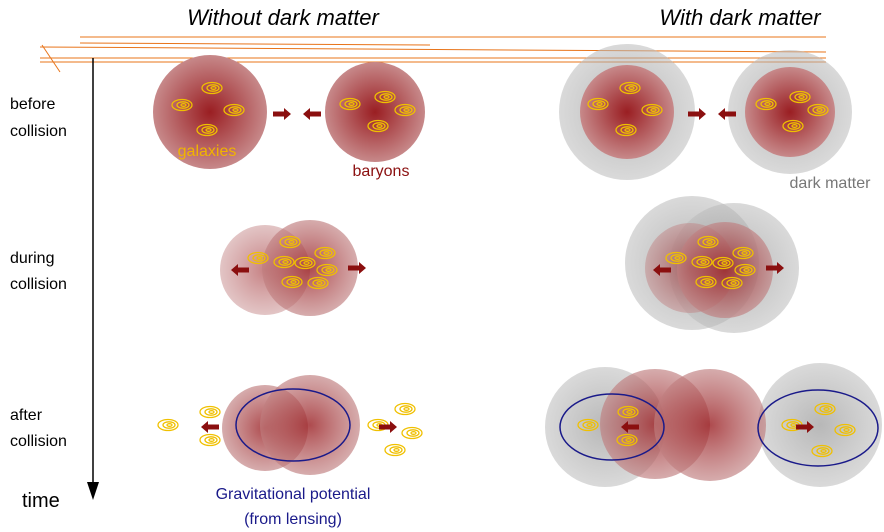 The height and width of the screenshot is (532, 884). Describe the element at coordinates (289, 112) in the screenshot. I see `before-no-dm` at that location.